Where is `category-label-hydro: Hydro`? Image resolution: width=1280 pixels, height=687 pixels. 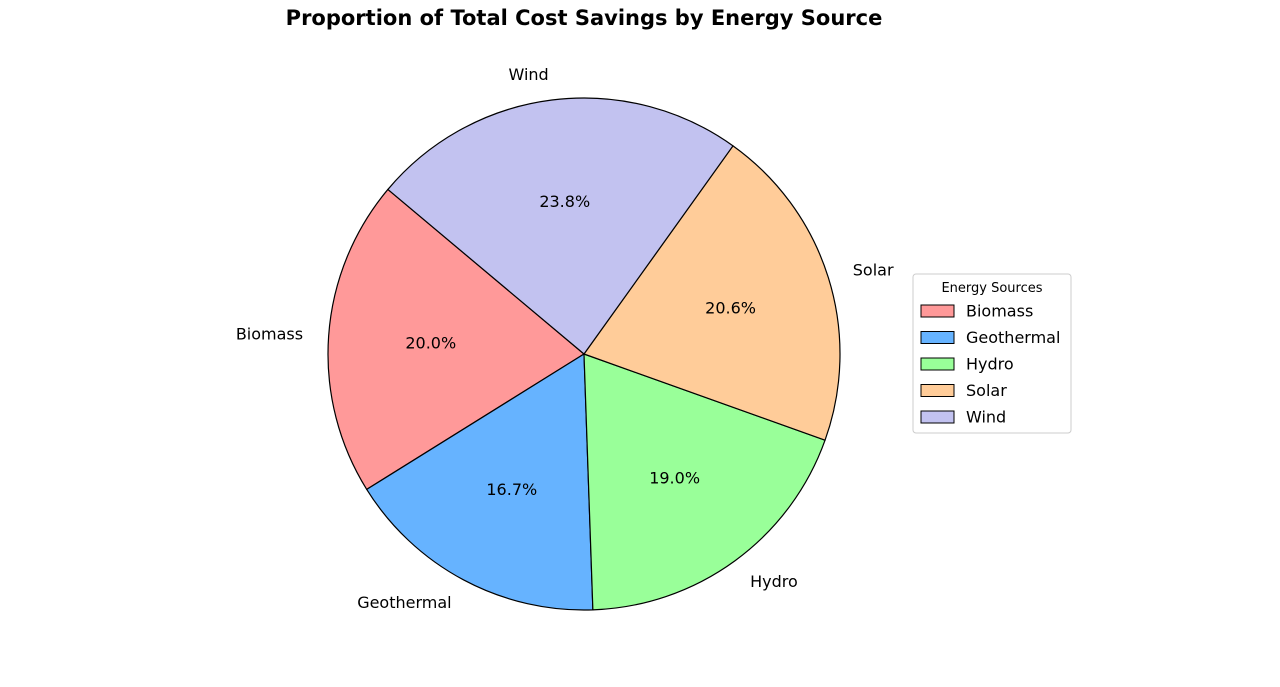 category-label-hydro: Hydro is located at coordinates (774, 581).